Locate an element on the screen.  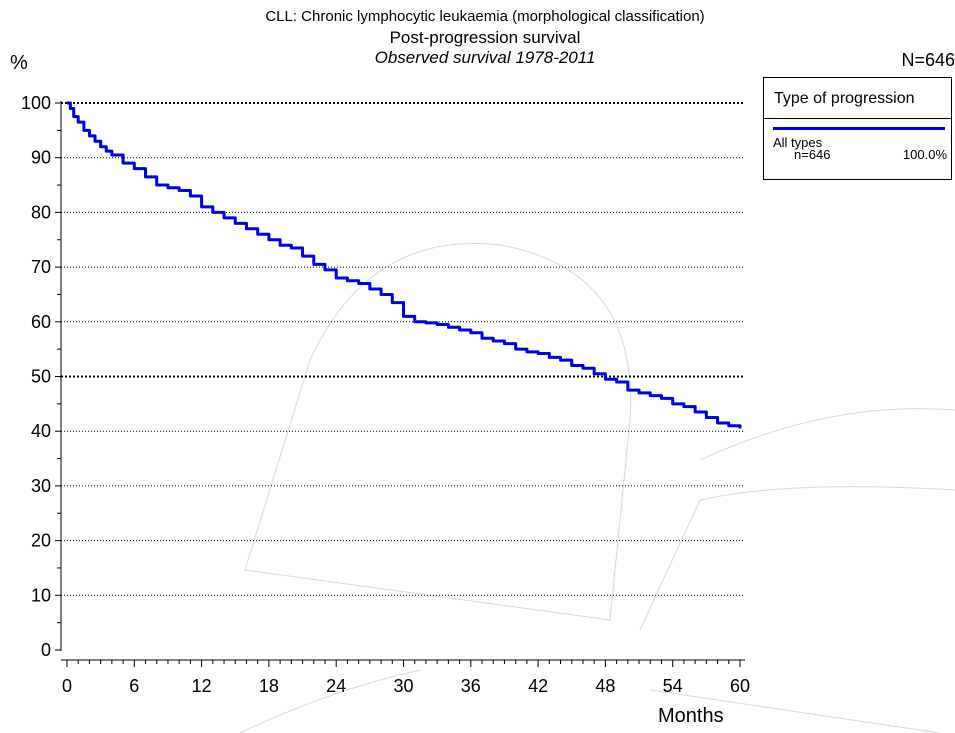
y-axis-label: % is located at coordinates (19, 63).